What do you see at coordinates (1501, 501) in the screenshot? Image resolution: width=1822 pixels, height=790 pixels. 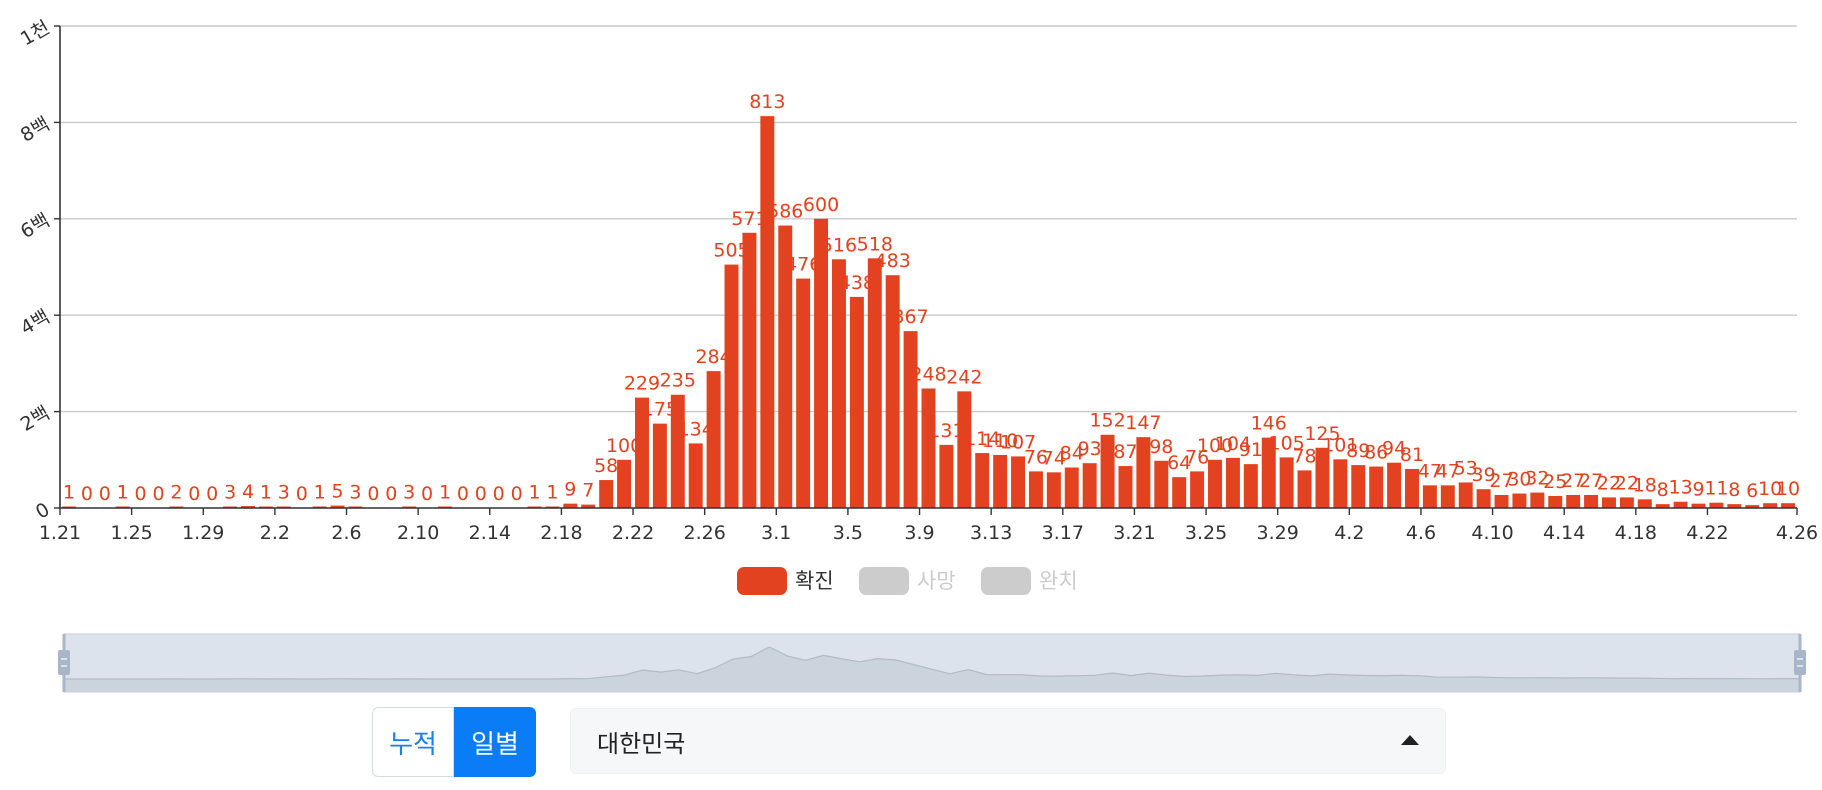 I see `bar-4.10` at bounding box center [1501, 501].